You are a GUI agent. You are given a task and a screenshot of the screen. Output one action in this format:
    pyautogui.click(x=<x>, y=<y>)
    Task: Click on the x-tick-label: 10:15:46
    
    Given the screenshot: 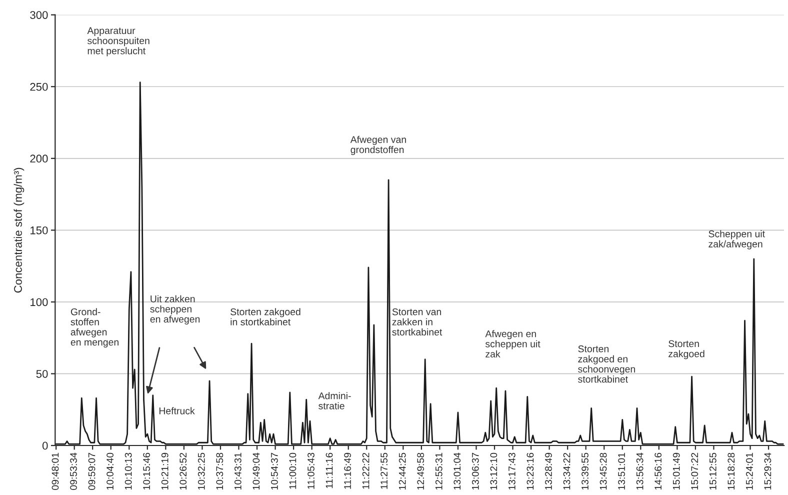 What is the action you would take?
    pyautogui.click(x=146, y=471)
    